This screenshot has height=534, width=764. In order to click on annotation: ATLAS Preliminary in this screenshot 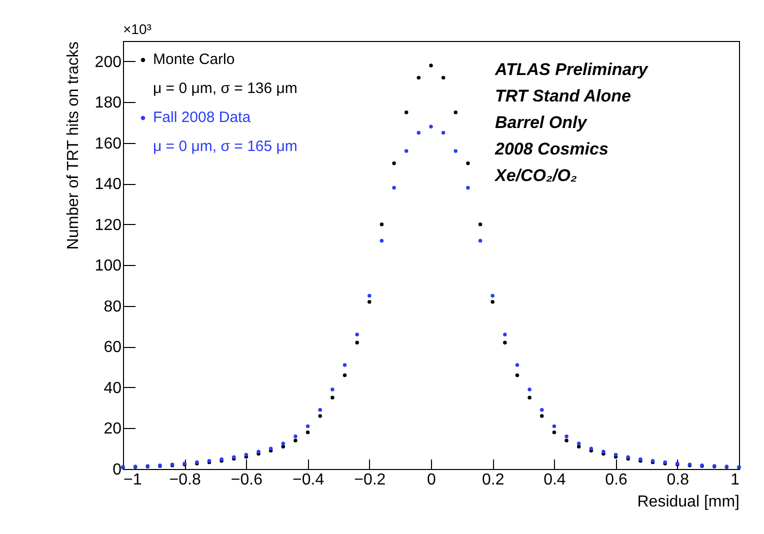, I will do `click(572, 69)`.